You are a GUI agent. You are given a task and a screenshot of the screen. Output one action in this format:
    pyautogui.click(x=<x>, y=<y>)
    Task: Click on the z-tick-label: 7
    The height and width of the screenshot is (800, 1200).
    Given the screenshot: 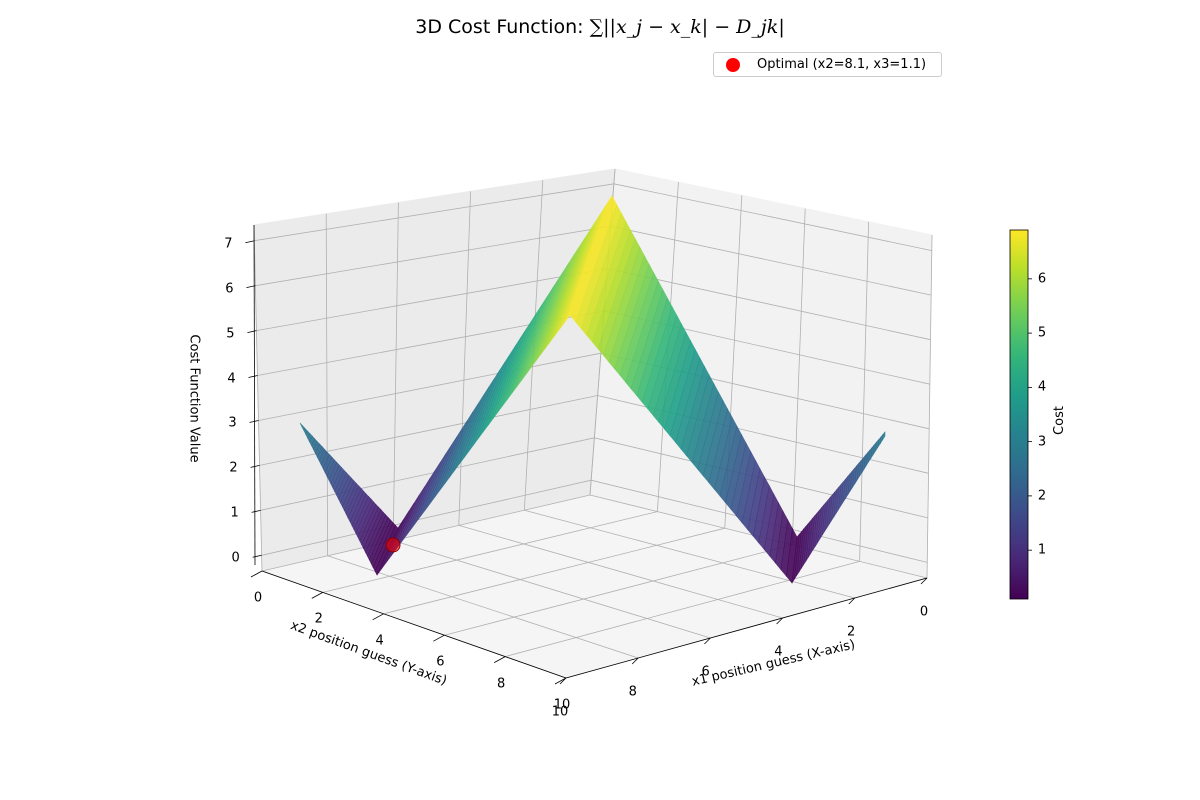 What is the action you would take?
    pyautogui.click(x=228, y=244)
    